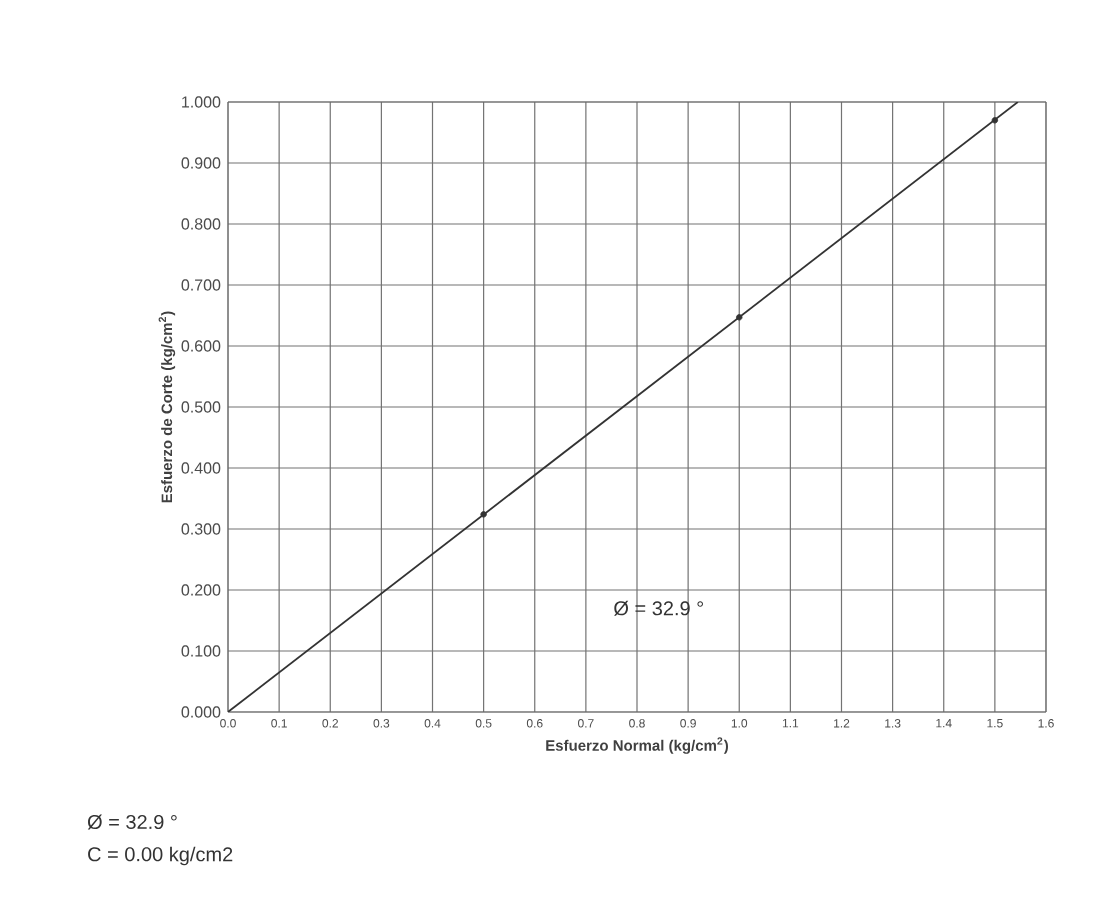 The width and height of the screenshot is (1100, 900). Describe the element at coordinates (201, 346) in the screenshot. I see `y-tick-label: 0.600` at that location.